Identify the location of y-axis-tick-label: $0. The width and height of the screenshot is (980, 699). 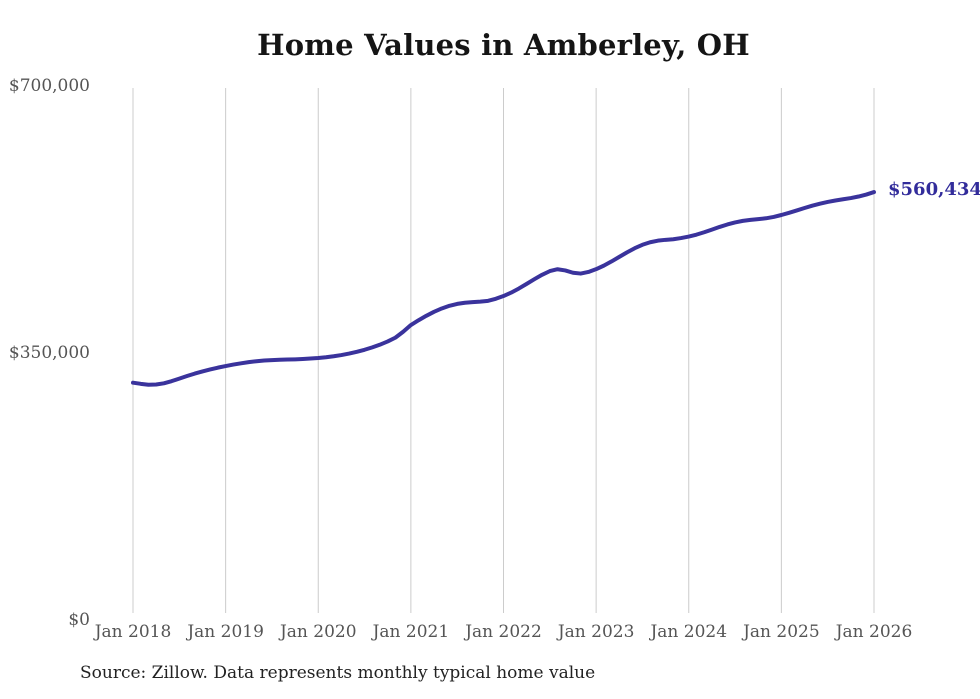
(79, 620).